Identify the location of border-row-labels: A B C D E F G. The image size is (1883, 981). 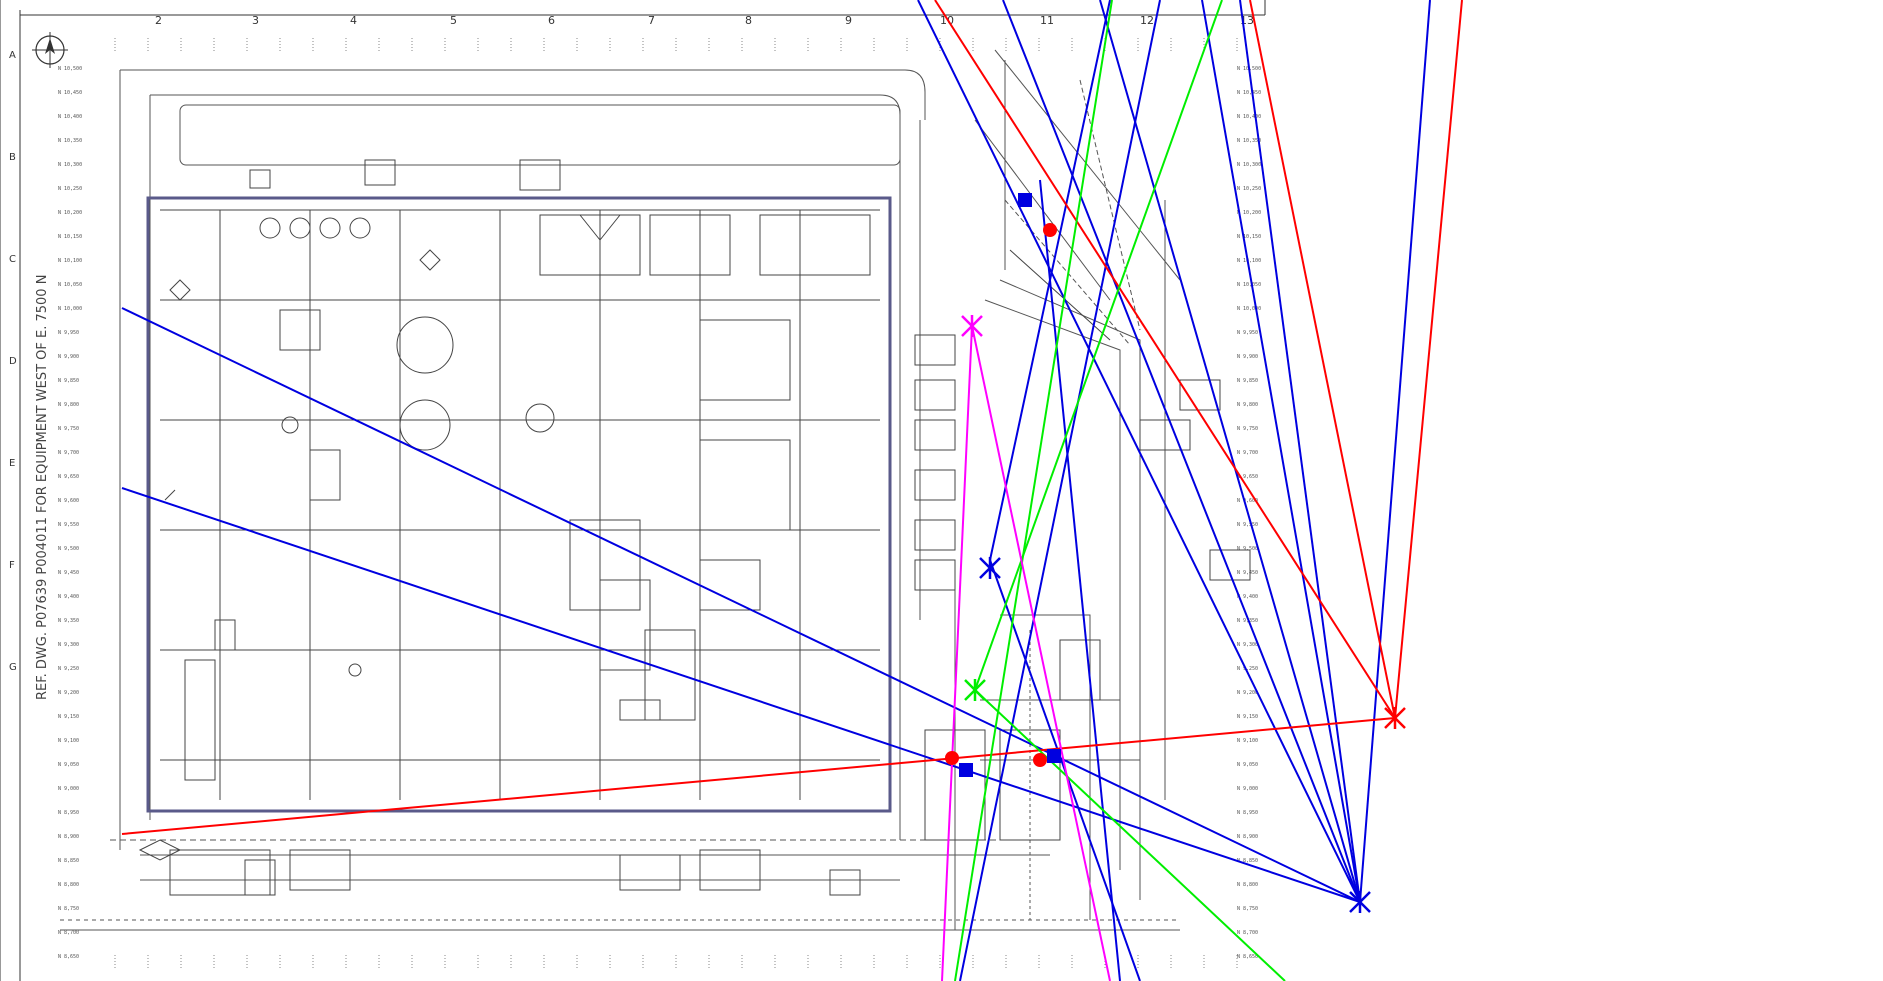
(13, 361).